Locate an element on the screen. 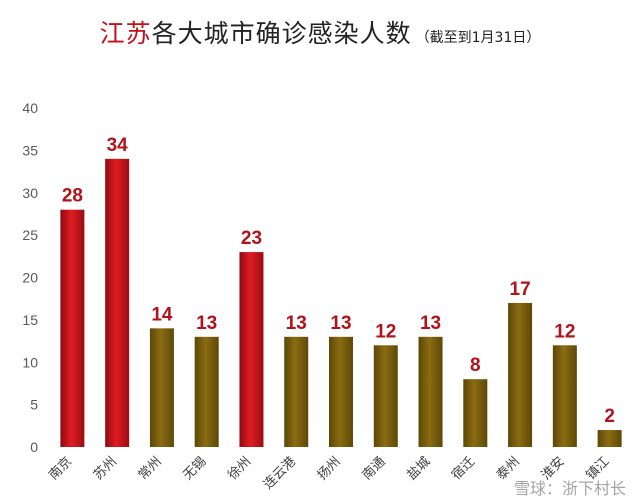 The height and width of the screenshot is (503, 640). x-tick-label: 南通 is located at coordinates (374, 469).